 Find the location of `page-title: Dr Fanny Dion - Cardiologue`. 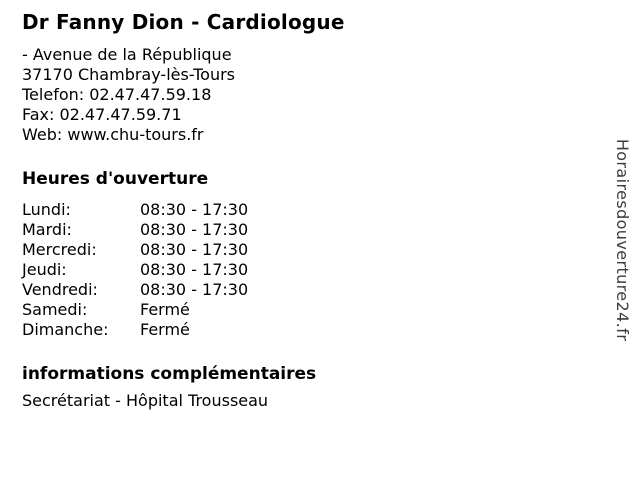

page-title: Dr Fanny Dion - Cardiologue is located at coordinates (183, 22).